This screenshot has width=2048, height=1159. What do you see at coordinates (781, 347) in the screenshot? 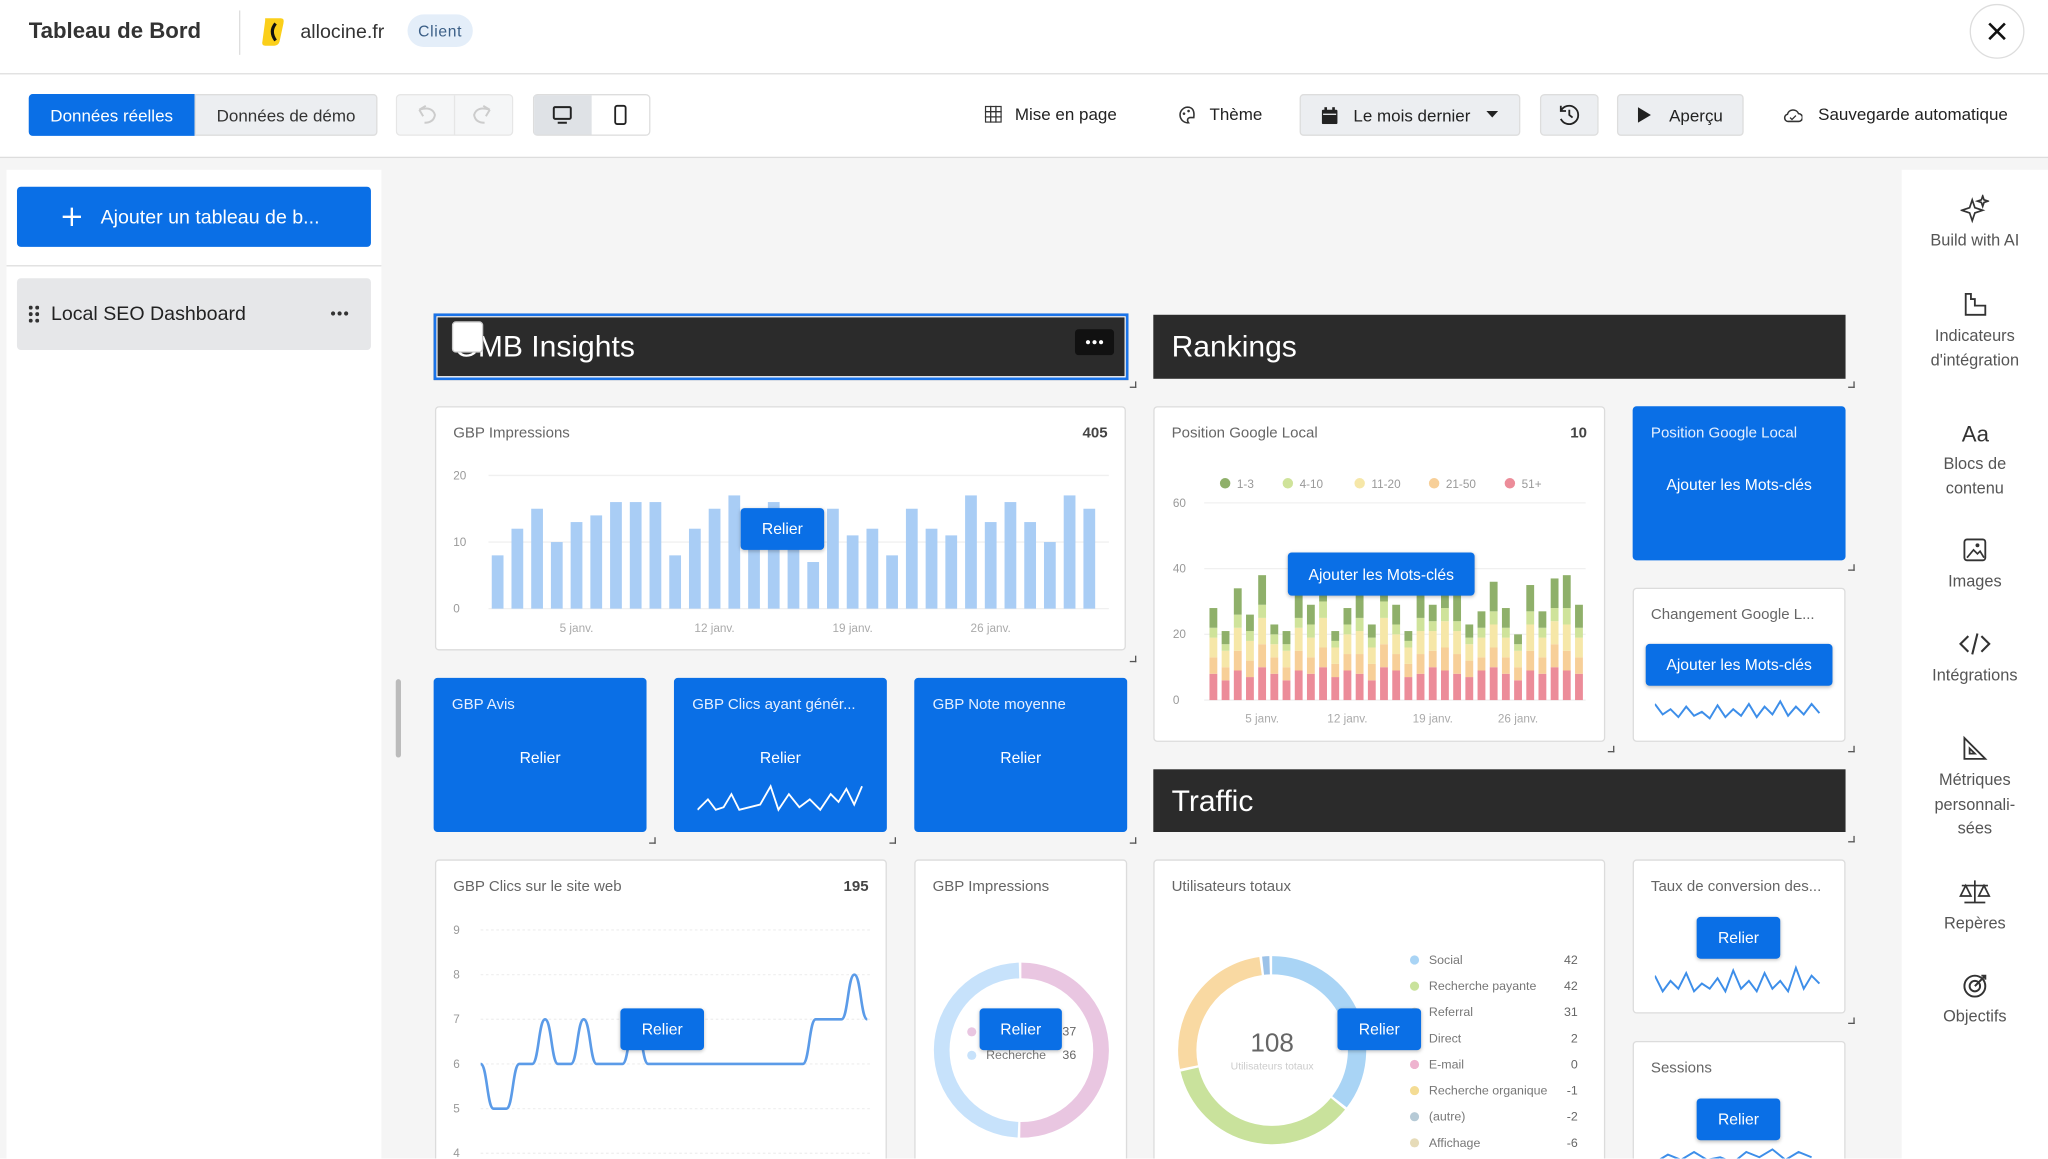
I see `section-header: GMB Insights` at bounding box center [781, 347].